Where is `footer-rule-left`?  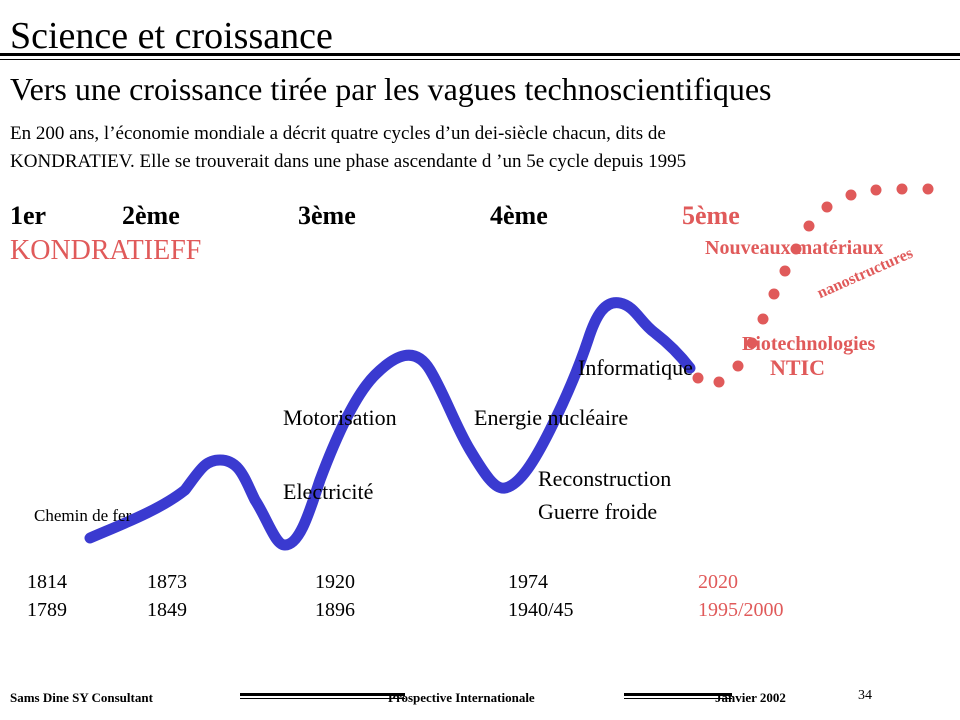 footer-rule-left is located at coordinates (322, 694).